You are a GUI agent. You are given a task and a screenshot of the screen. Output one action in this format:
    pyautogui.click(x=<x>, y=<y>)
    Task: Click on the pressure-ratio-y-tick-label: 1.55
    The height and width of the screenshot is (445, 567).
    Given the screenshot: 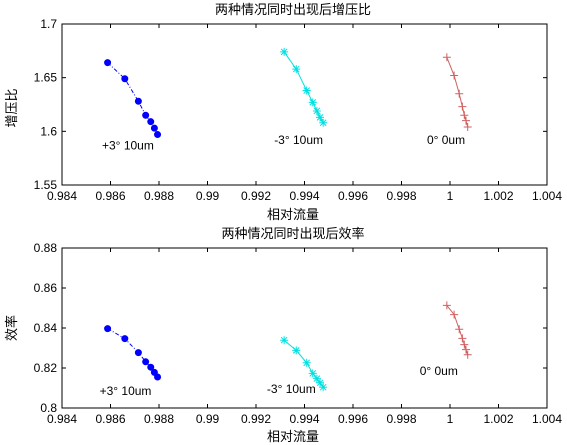 What is the action you would take?
    pyautogui.click(x=46, y=185)
    